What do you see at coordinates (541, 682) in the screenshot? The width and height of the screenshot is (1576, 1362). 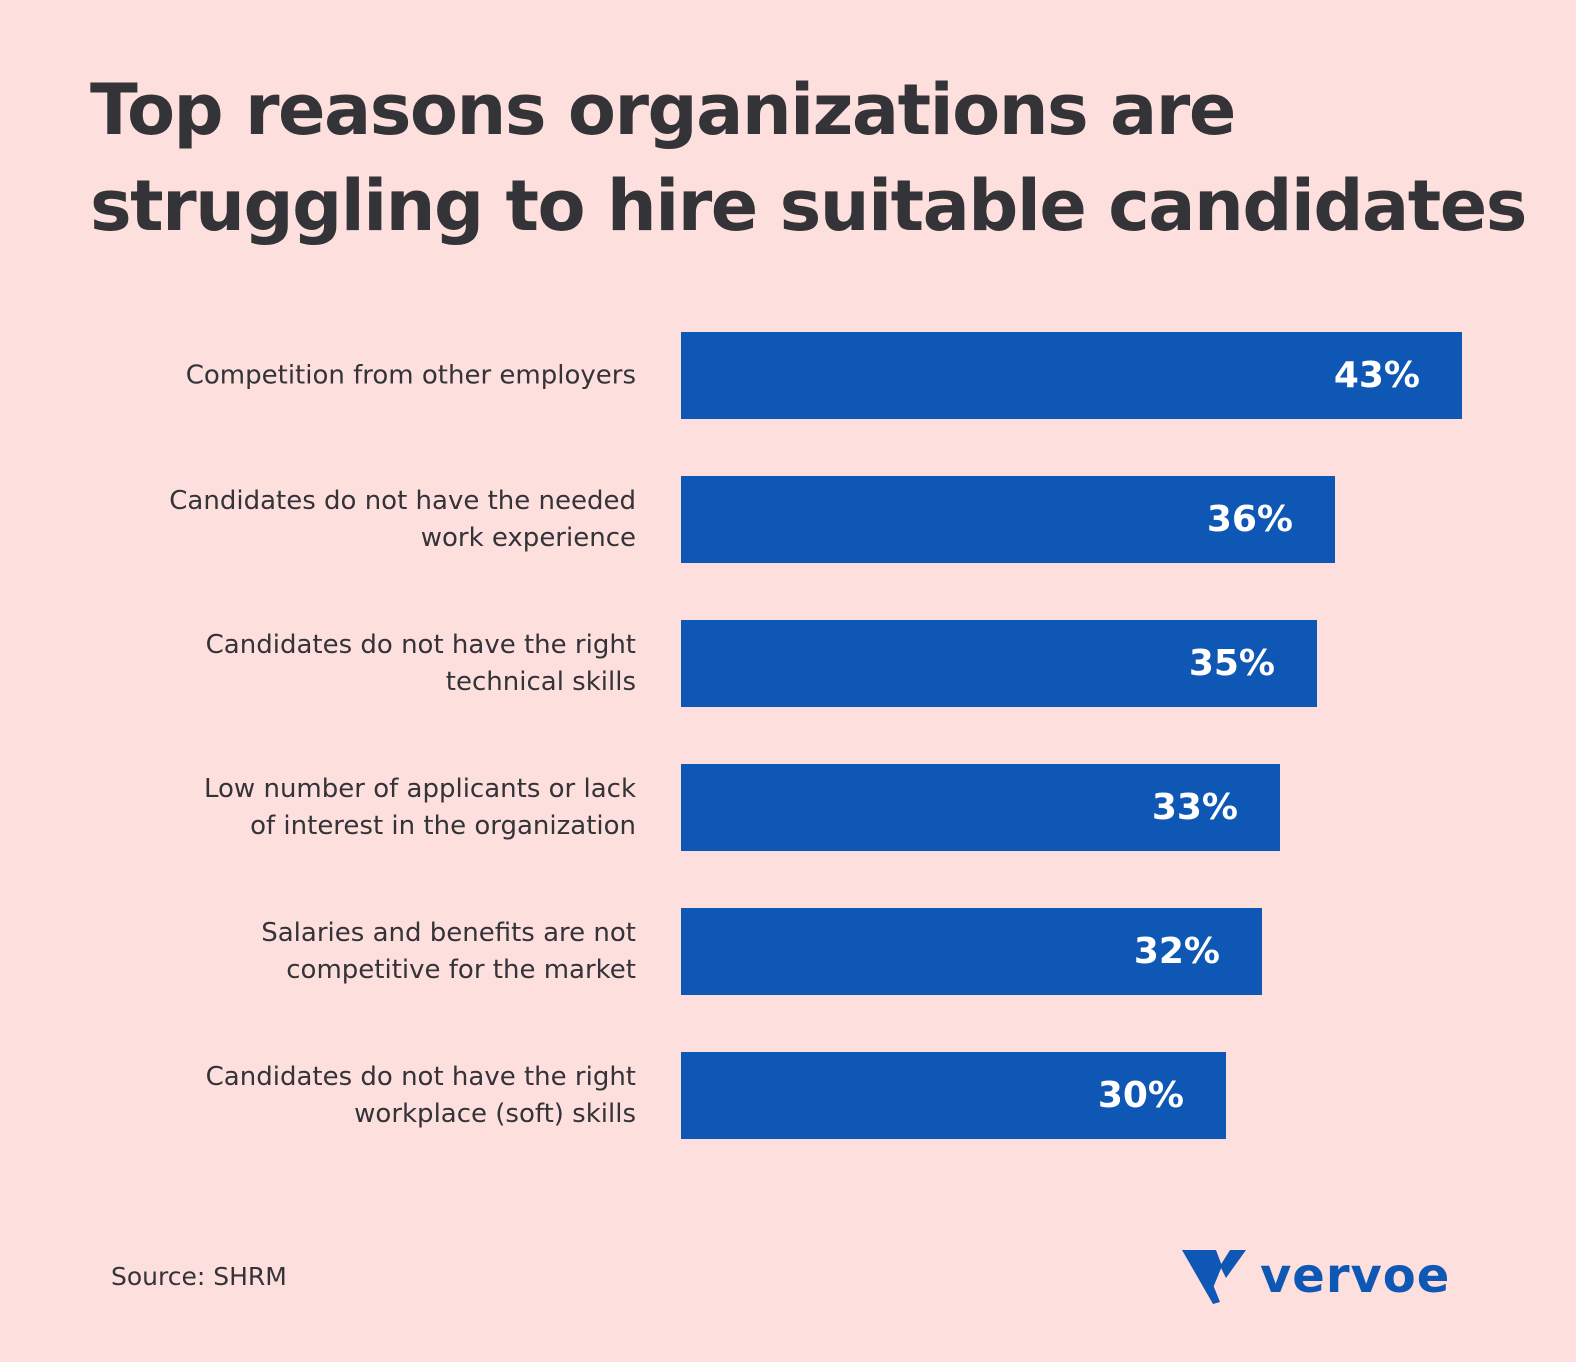 I see `category-label-3-line-2: technical skills` at bounding box center [541, 682].